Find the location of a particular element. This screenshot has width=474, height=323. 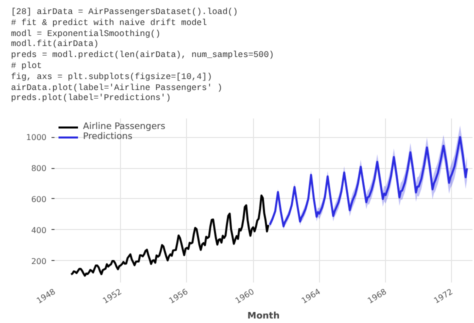

y-tick-label: 200 is located at coordinates (39, 261).